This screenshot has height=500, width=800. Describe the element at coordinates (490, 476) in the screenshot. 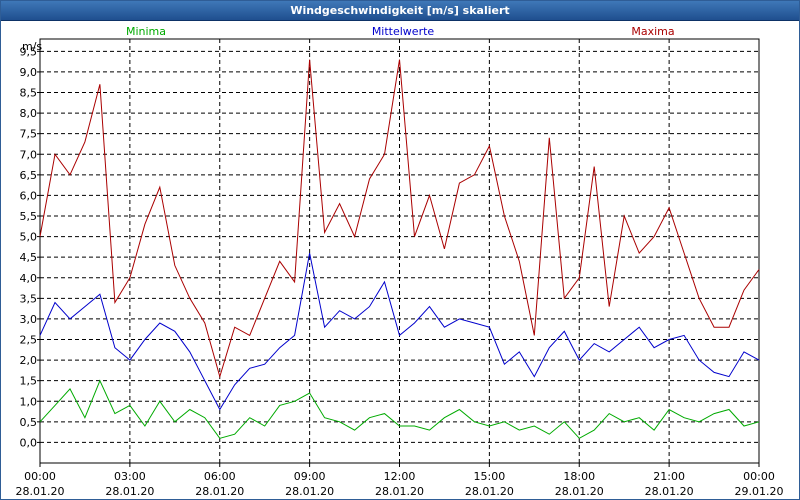

I see `x-tick-time: 15:00` at that location.